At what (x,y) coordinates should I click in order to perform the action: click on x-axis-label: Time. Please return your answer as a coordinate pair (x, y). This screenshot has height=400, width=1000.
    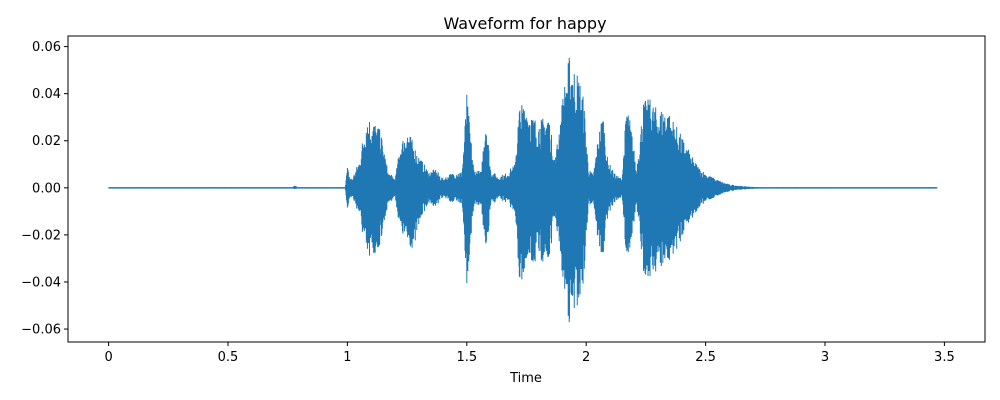
    Looking at the image, I should click on (525, 378).